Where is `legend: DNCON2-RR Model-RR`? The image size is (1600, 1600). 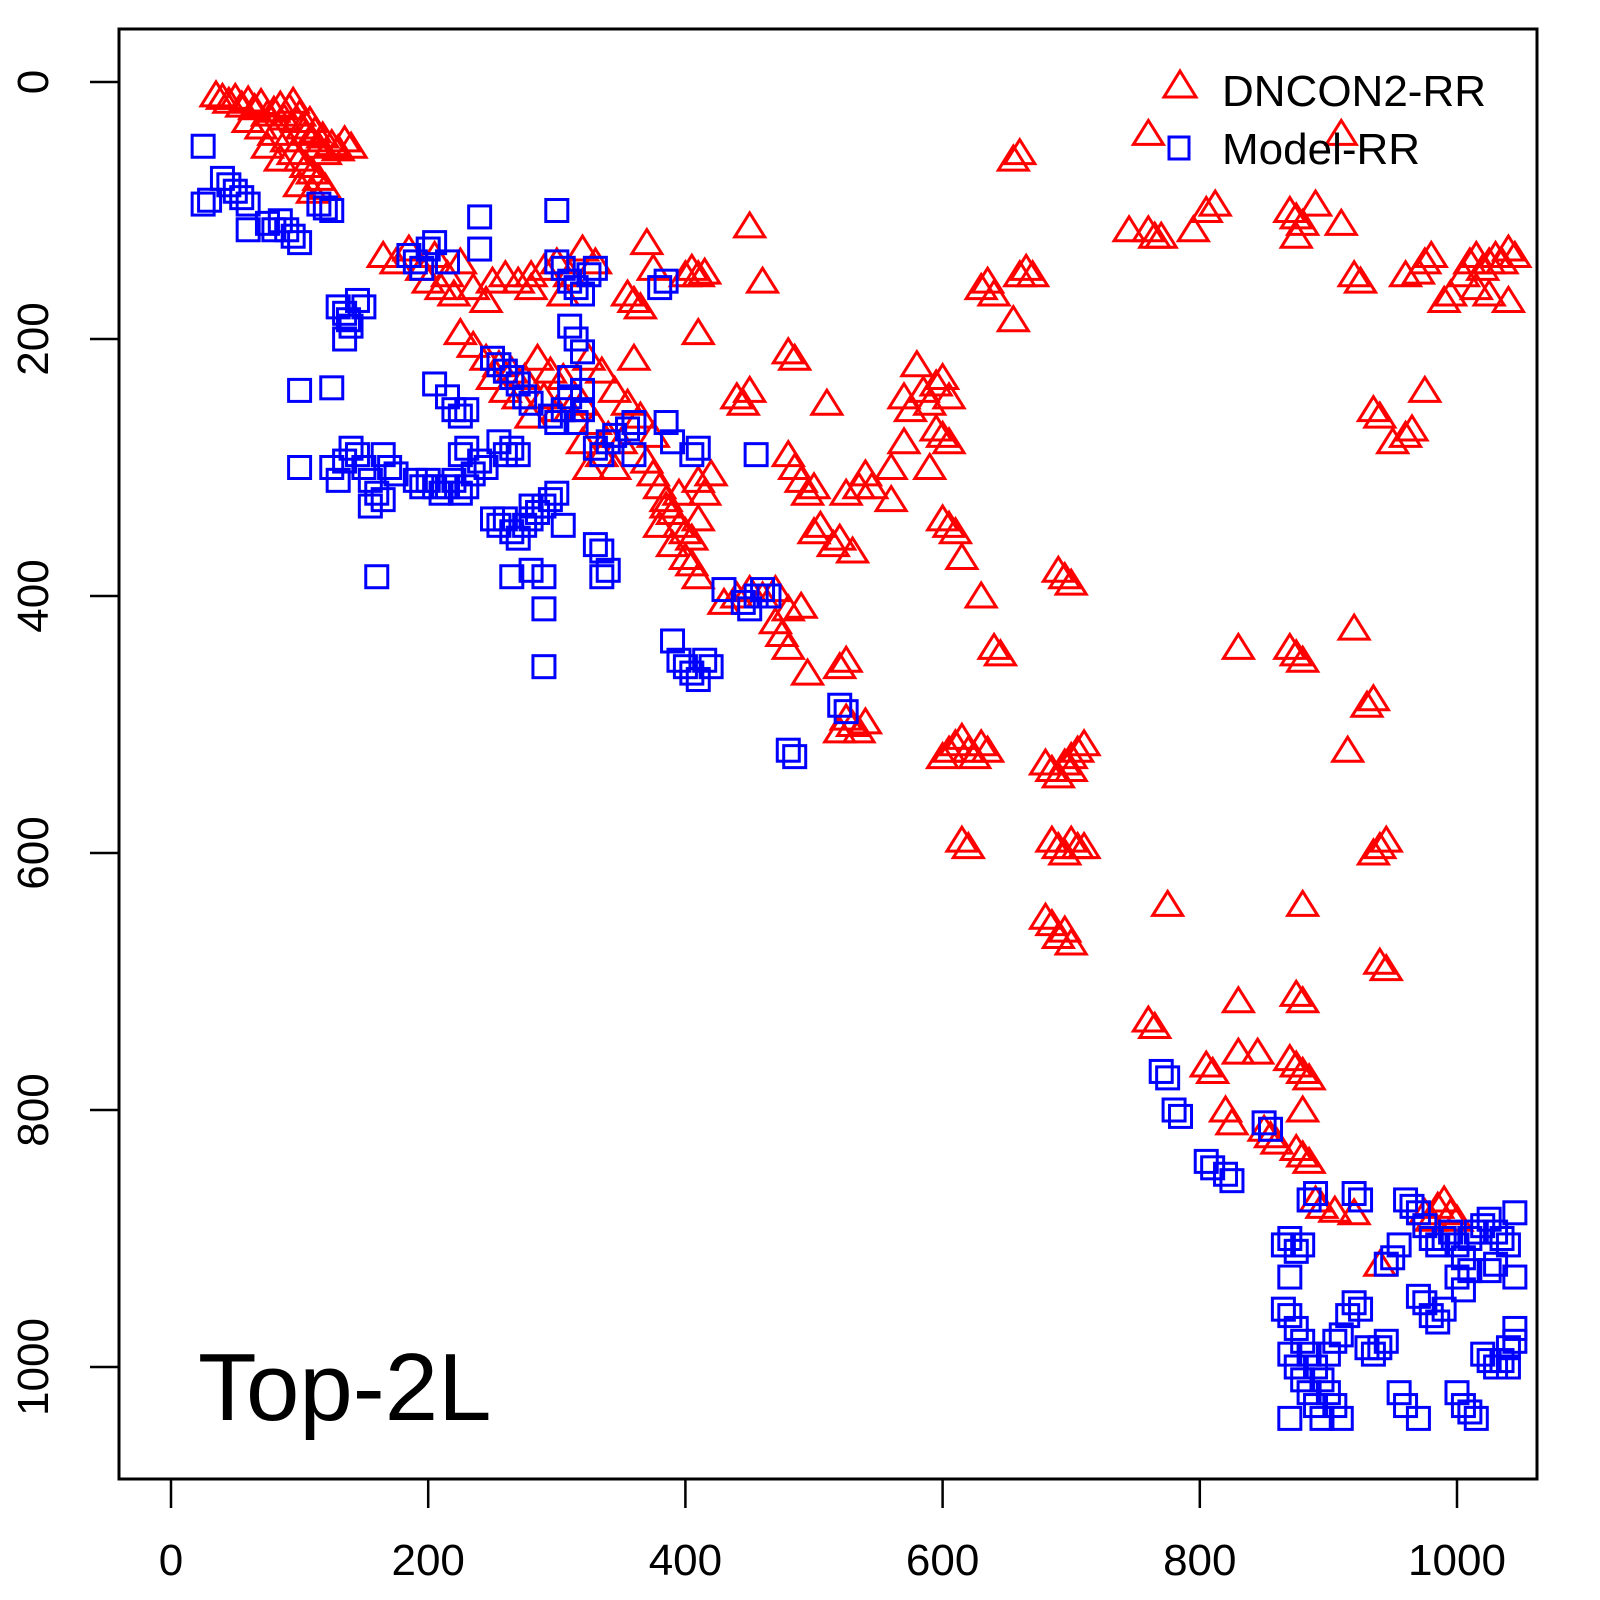
legend: DNCON2-RR Model-RR is located at coordinates (1323, 120).